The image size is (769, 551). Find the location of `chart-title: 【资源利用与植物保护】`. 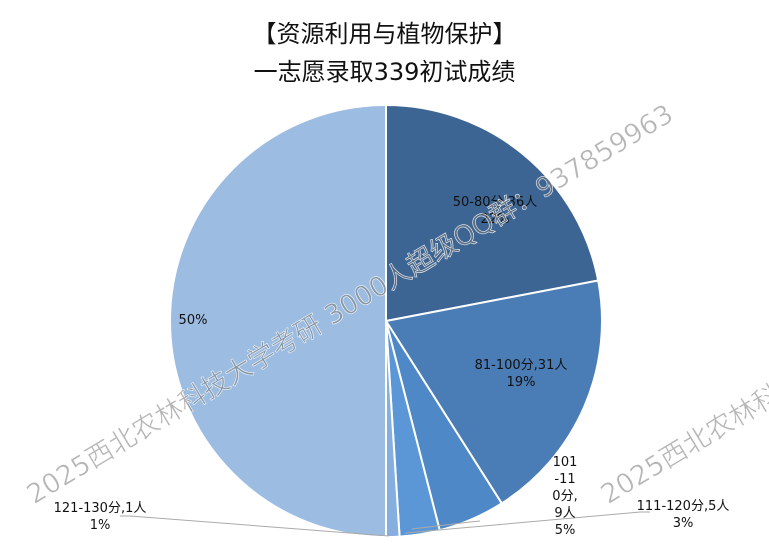

chart-title: 【资源利用与植物保护】 is located at coordinates (384, 34).